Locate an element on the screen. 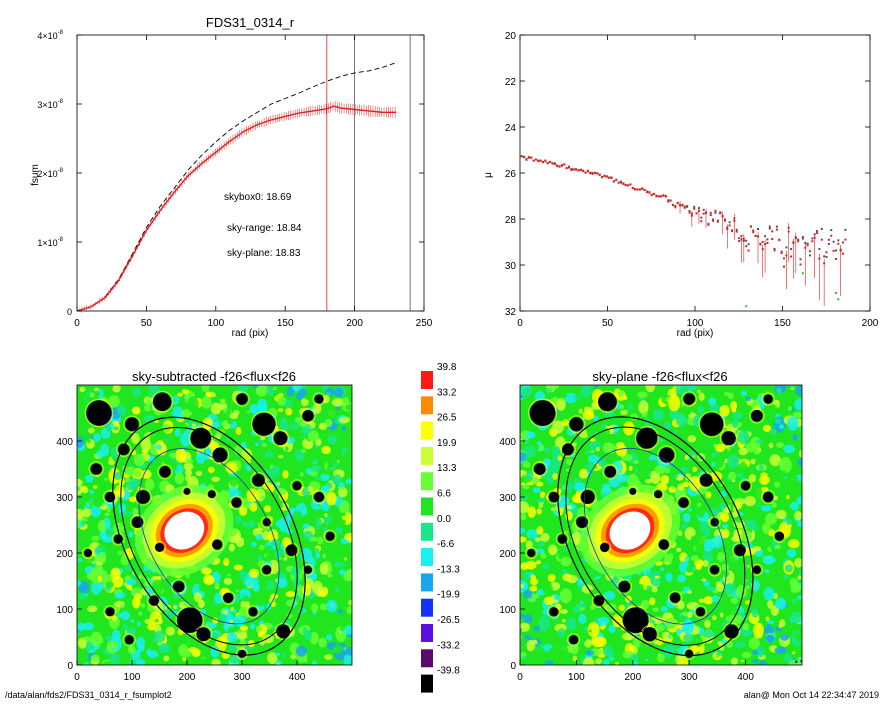  y-tick-exponent: -8 is located at coordinates (61, 171).